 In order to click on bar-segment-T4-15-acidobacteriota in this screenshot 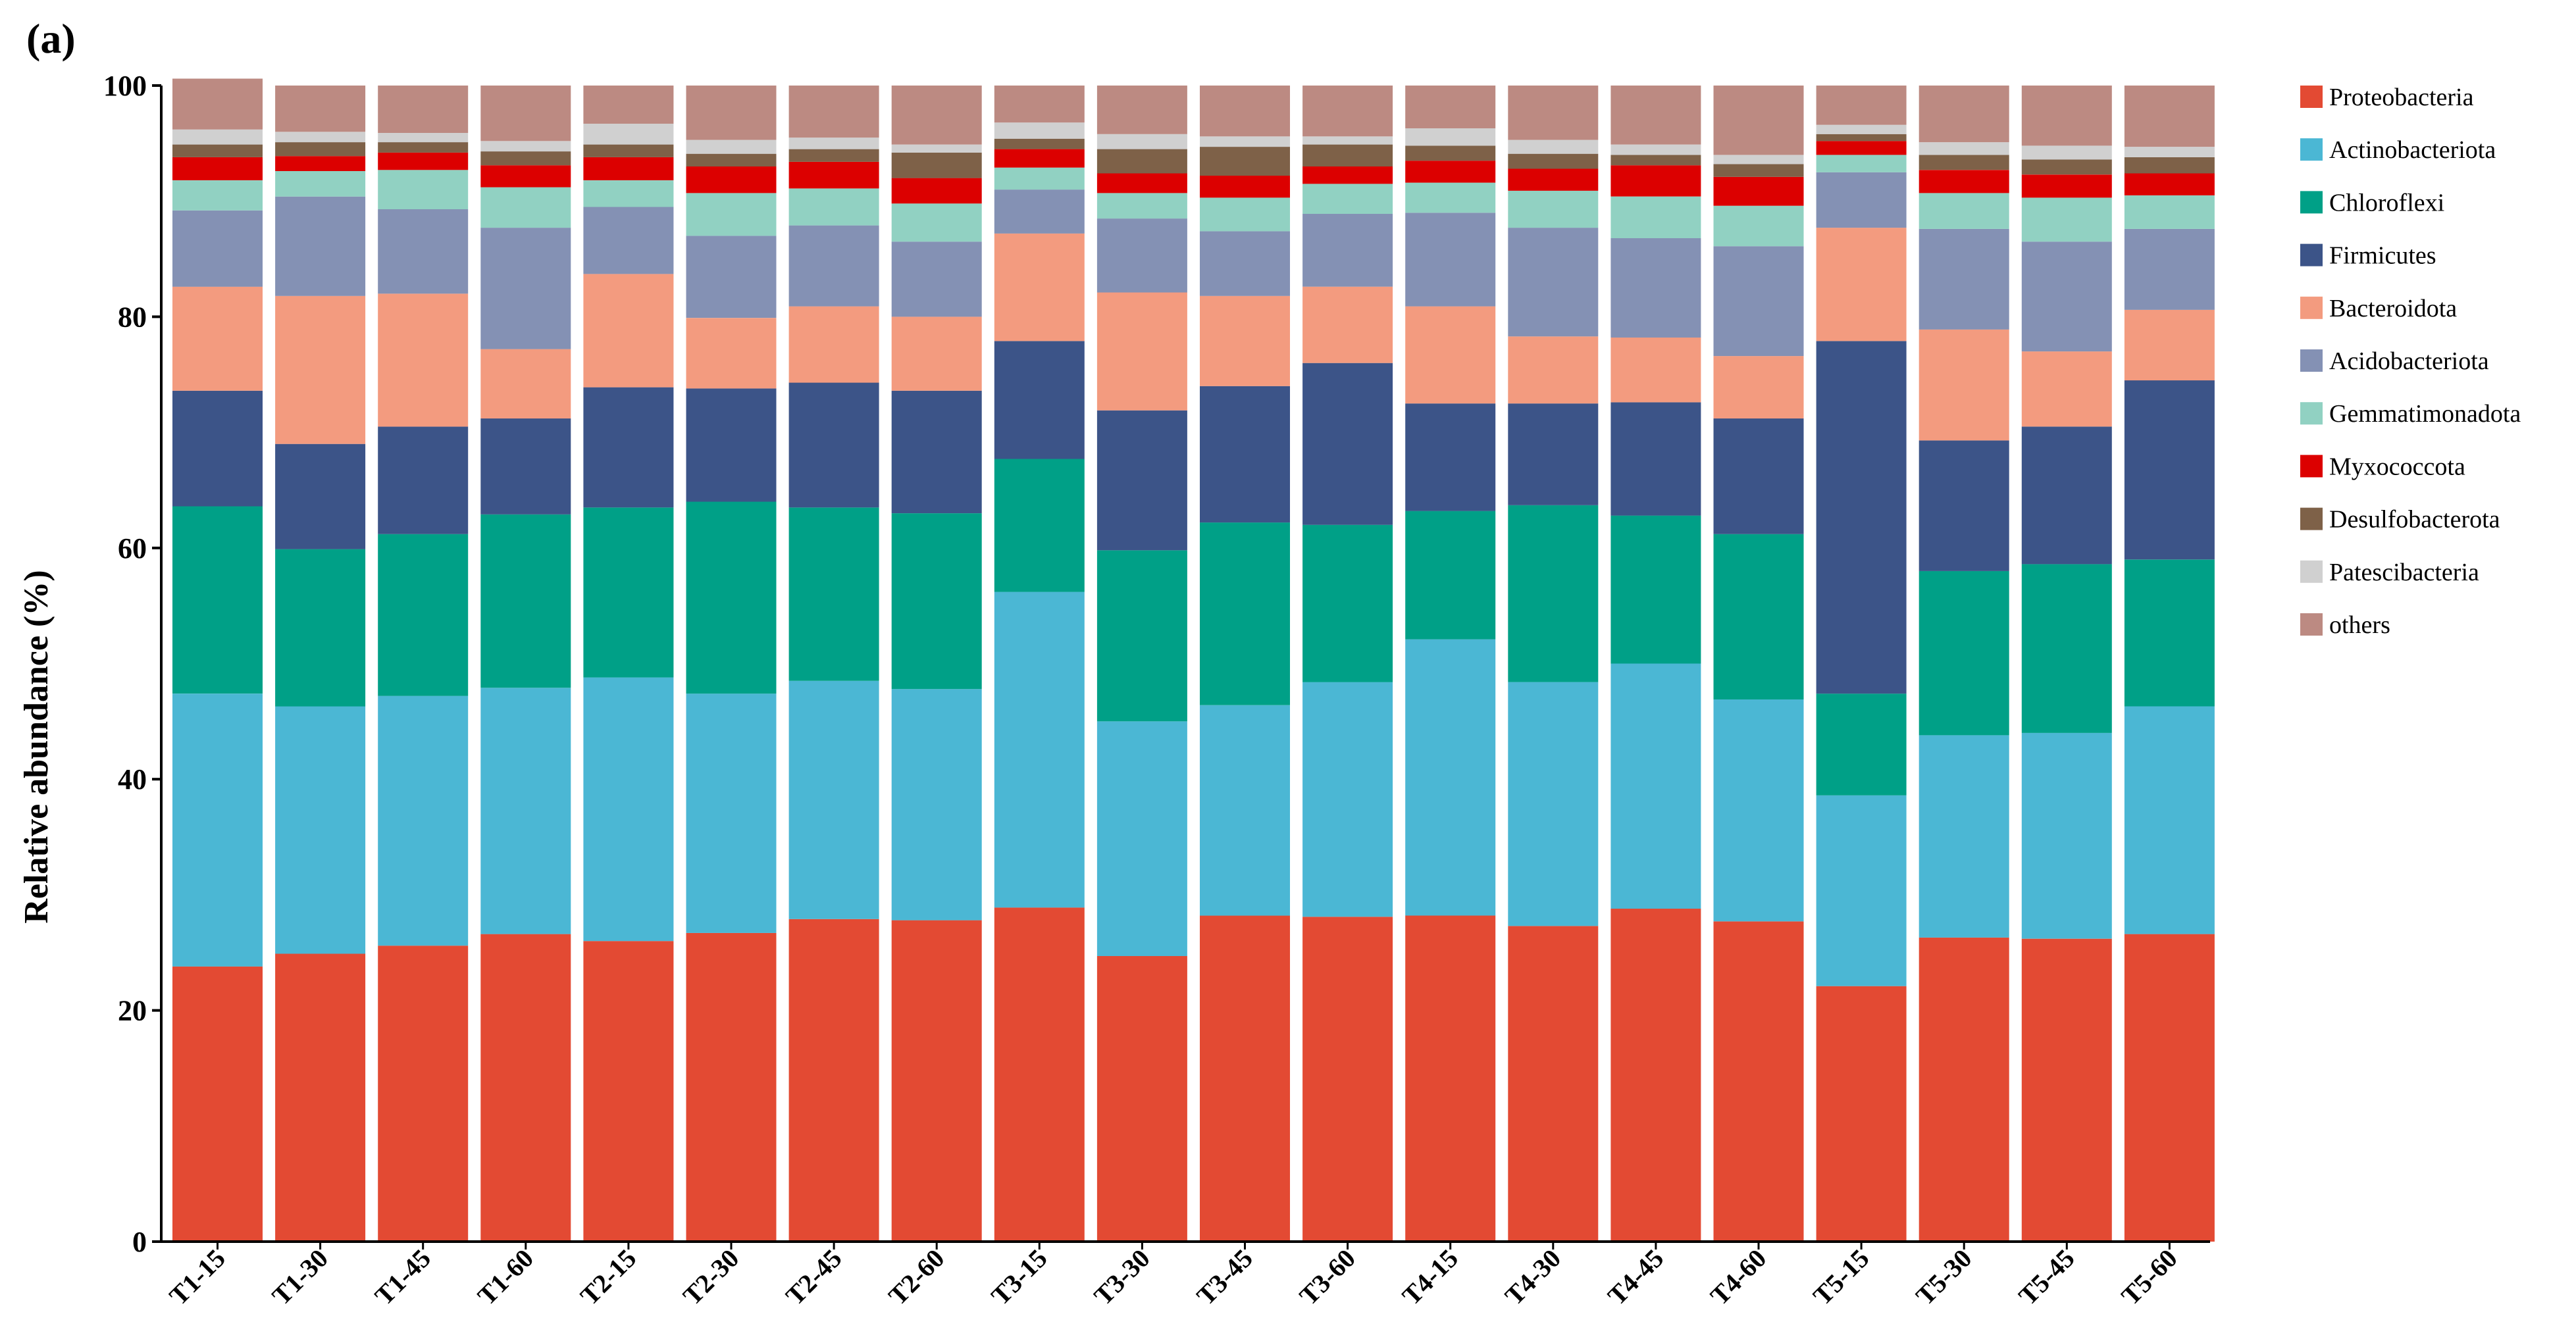, I will do `click(1450, 260)`.